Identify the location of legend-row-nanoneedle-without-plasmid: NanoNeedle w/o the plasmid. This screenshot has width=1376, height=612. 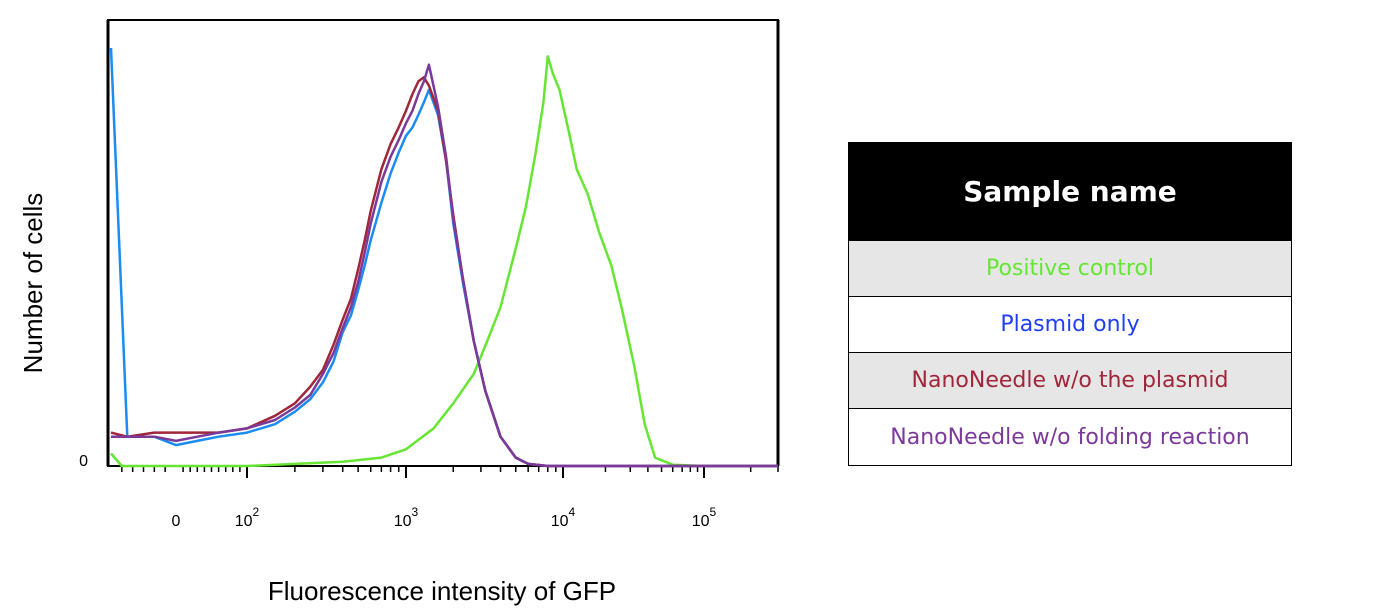
(1070, 381).